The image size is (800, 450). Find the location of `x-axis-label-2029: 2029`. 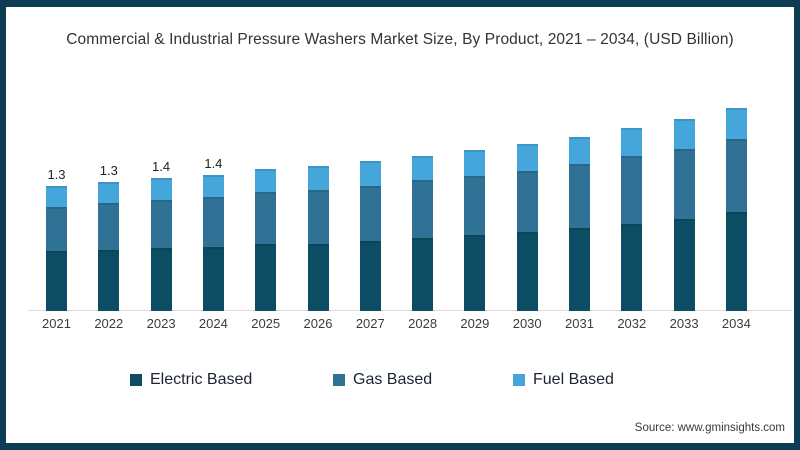

x-axis-label-2029: 2029 is located at coordinates (475, 323).